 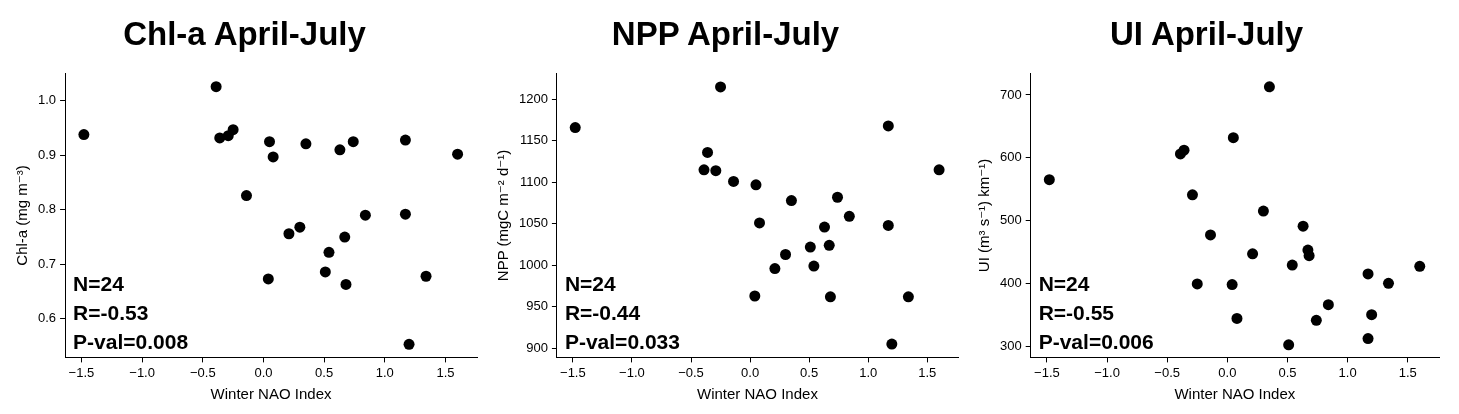 What do you see at coordinates (602, 312) in the screenshot?
I see `annotation: R=-0.44` at bounding box center [602, 312].